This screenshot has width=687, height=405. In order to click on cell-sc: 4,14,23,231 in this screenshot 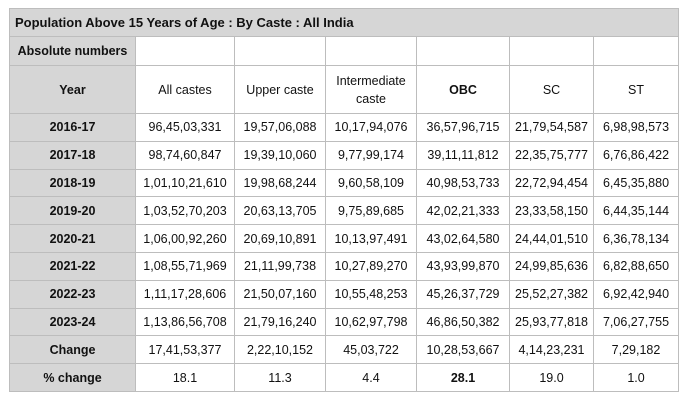, I will do `click(551, 350)`.